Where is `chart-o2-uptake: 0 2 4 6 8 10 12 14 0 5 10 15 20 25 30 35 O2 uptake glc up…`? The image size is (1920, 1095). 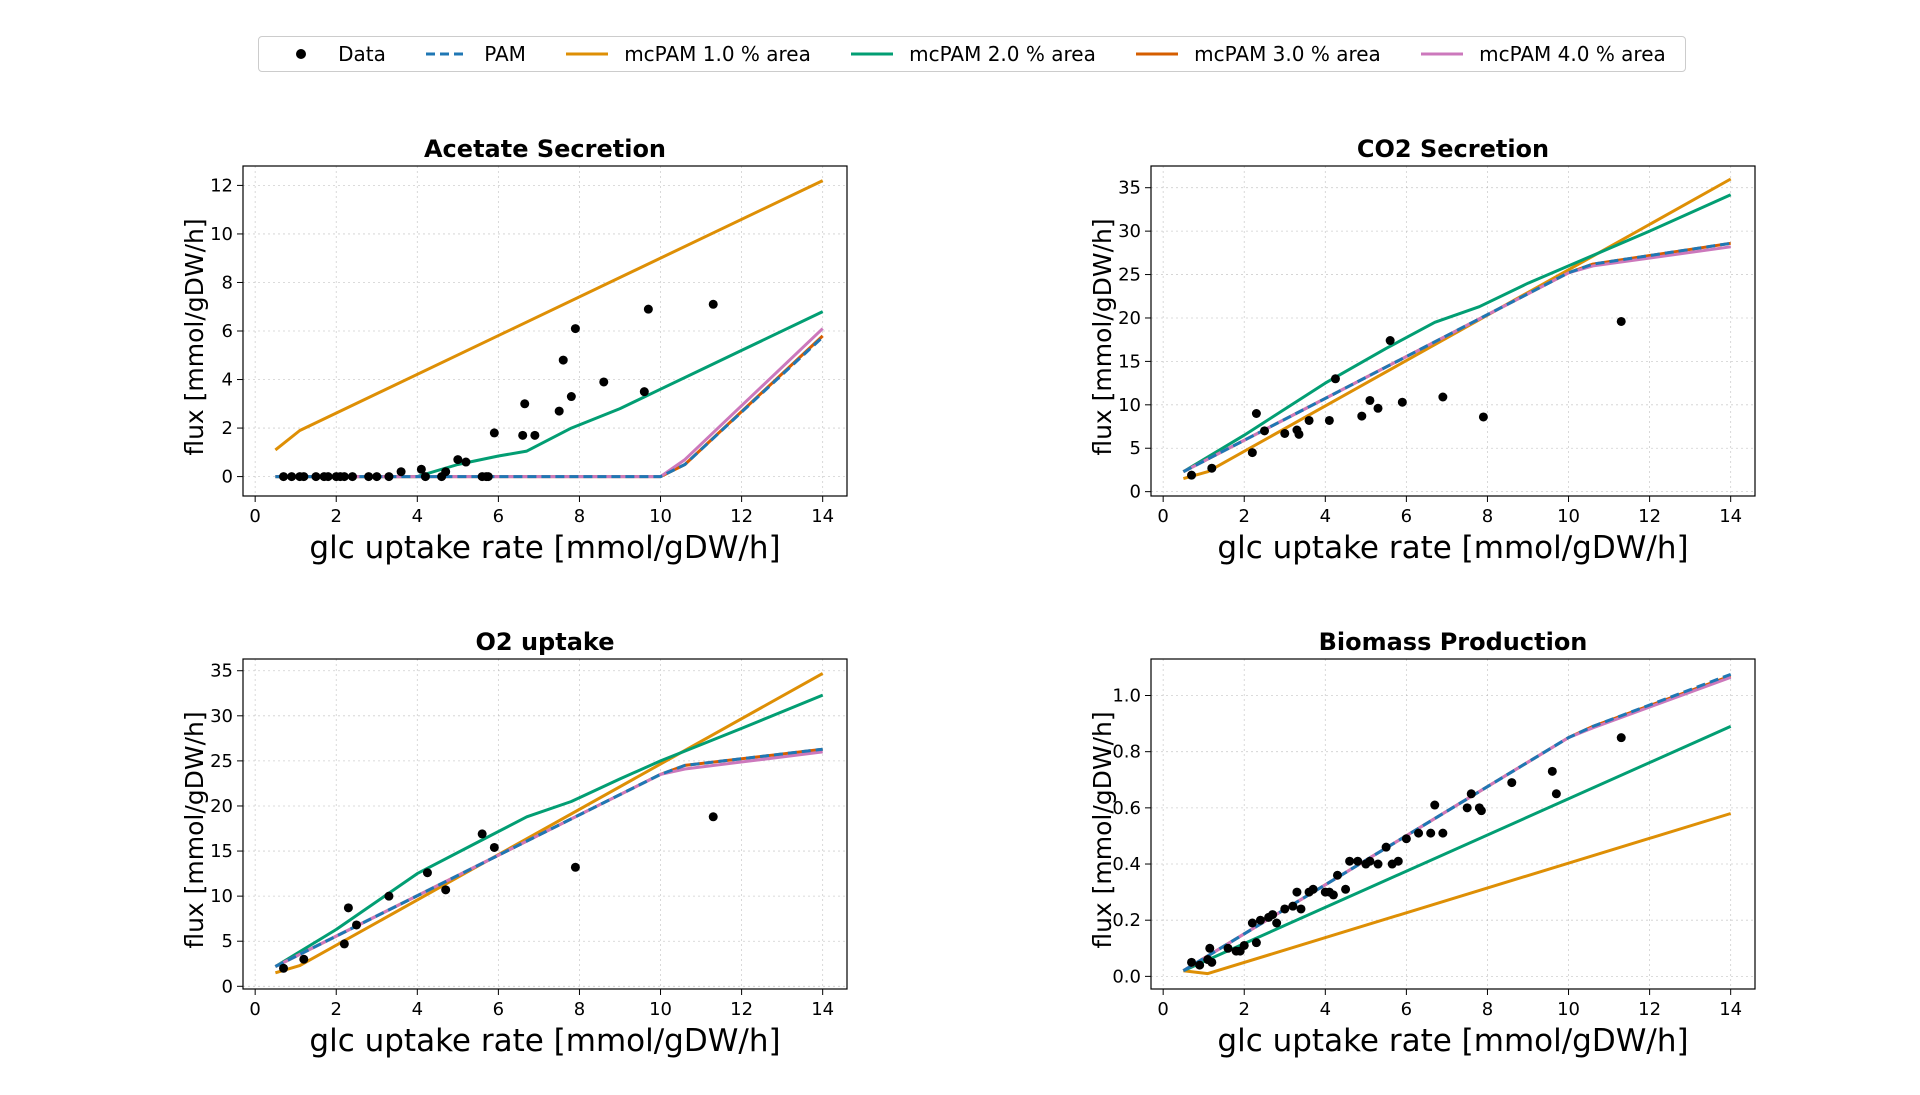 chart-o2-uptake: 0 2 4 6 8 10 12 14 0 5 10 15 20 25 30 35 O2 uptake glc up… is located at coordinates (514, 843).